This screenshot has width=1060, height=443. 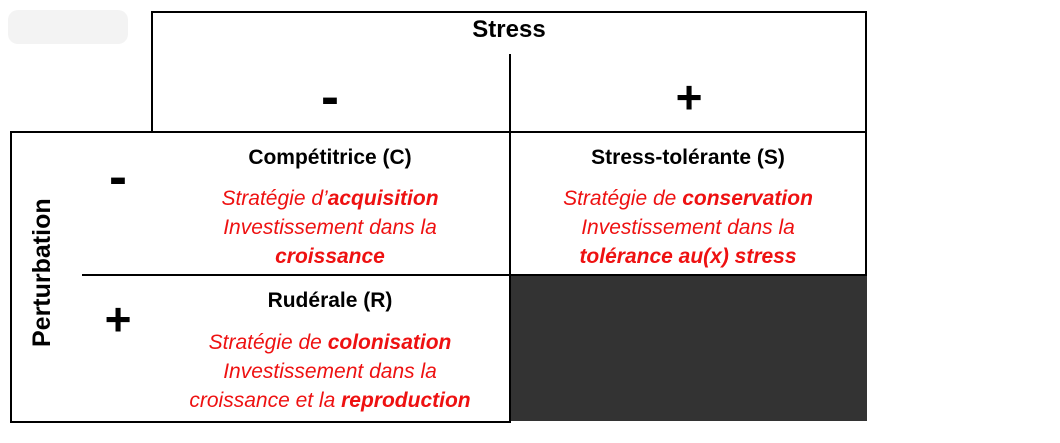 I want to click on ruderale-title: Rudérale (R), so click(x=330, y=300).